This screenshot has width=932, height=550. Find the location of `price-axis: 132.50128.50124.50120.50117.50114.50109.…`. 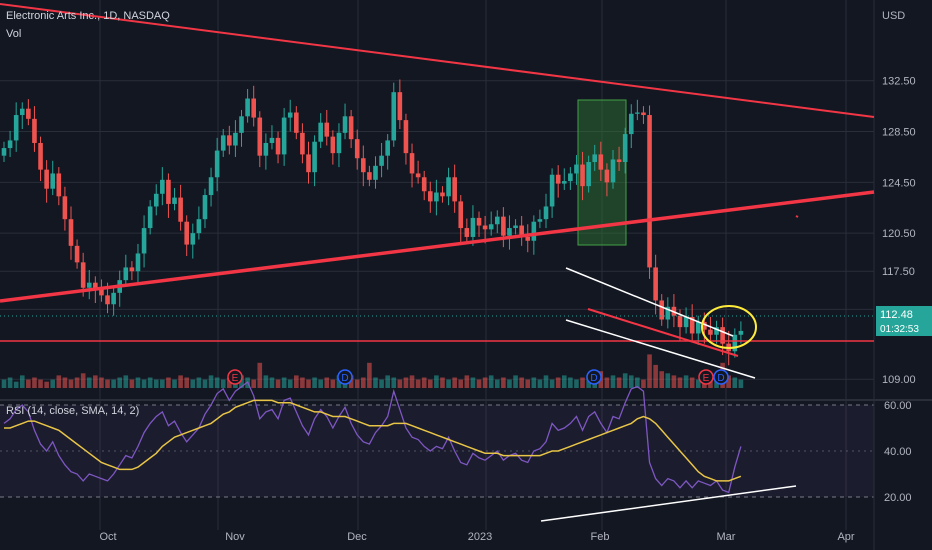

price-axis: 132.50128.50124.50120.50117.50114.50109.… is located at coordinates (899, 231).